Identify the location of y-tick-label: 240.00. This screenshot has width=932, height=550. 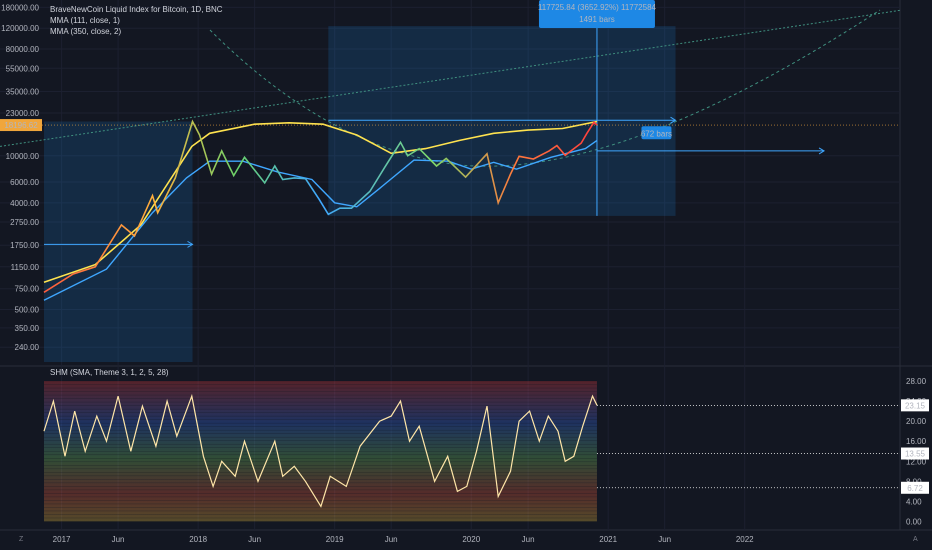
(27, 347).